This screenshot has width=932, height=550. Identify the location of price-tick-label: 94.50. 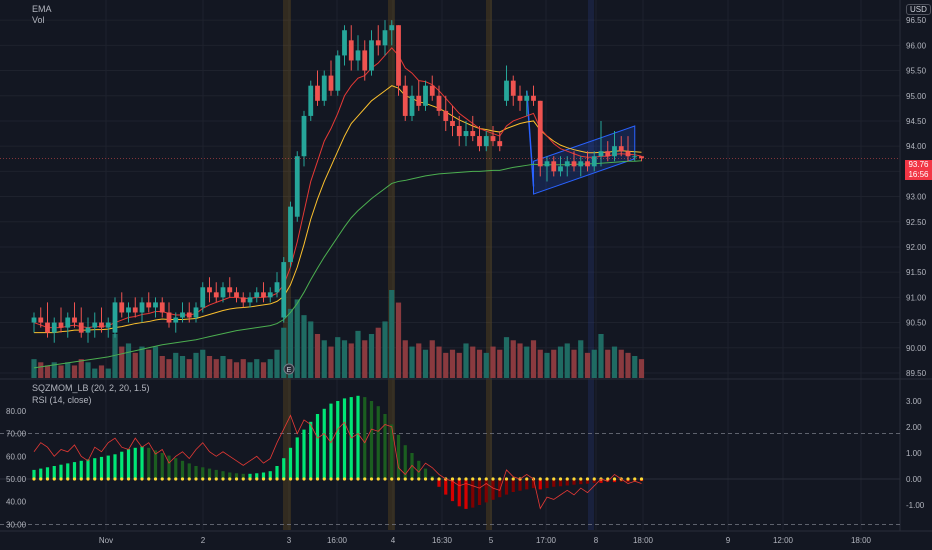
(916, 121).